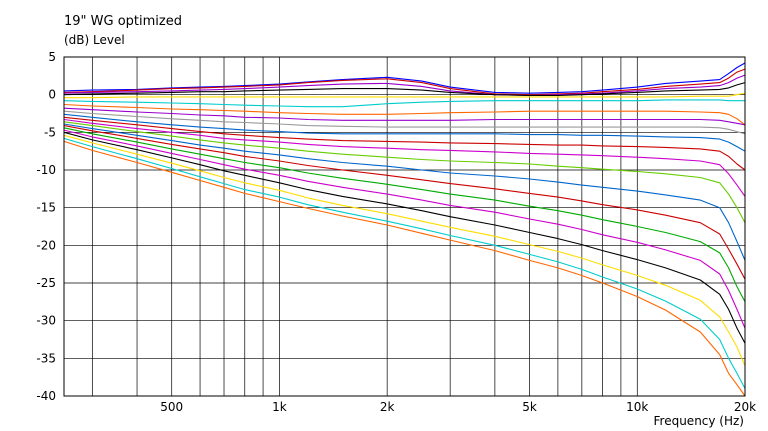 Image resolution: width=768 pixels, height=431 pixels. What do you see at coordinates (745, 407) in the screenshot?
I see `x-tick-label: 20k` at bounding box center [745, 407].